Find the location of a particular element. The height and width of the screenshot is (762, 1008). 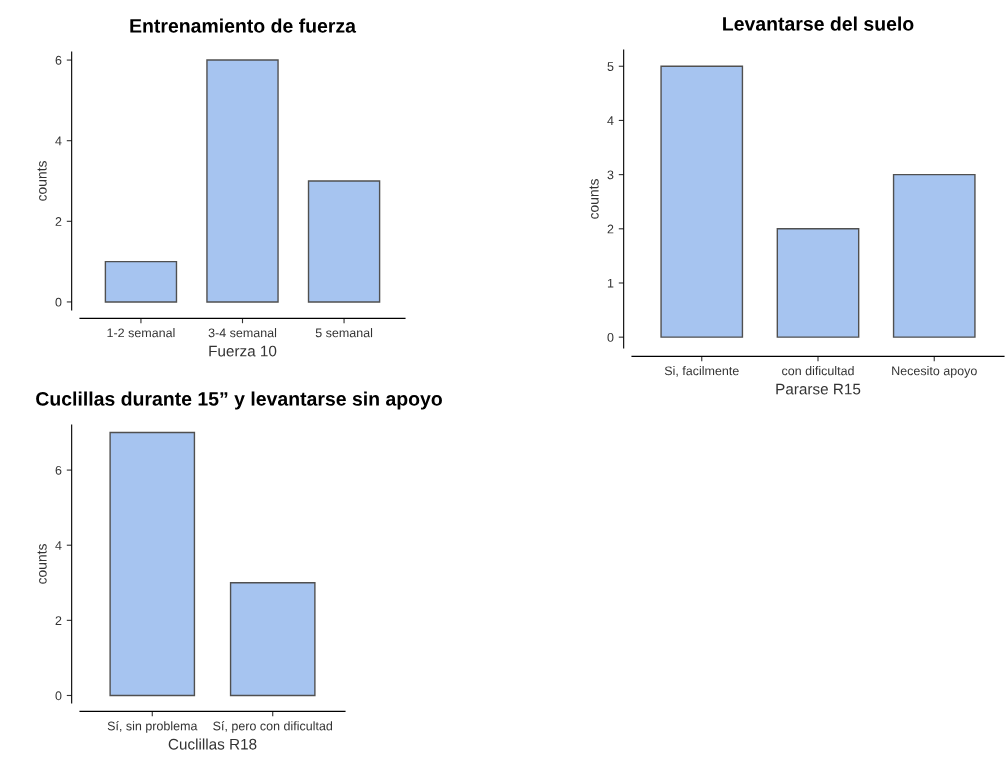

x-tick-label: Sí, sin problema is located at coordinates (152, 727).